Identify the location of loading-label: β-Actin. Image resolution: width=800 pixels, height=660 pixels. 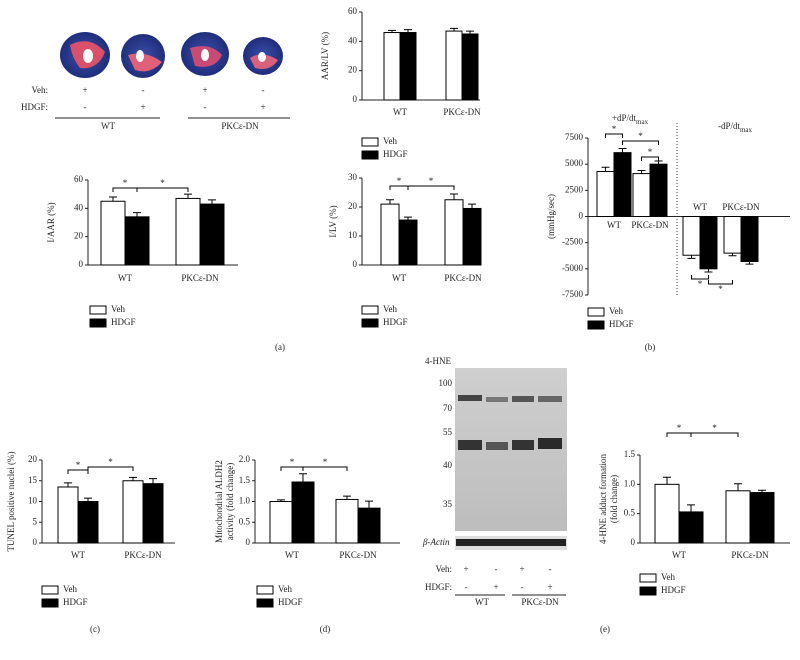
(436, 542).